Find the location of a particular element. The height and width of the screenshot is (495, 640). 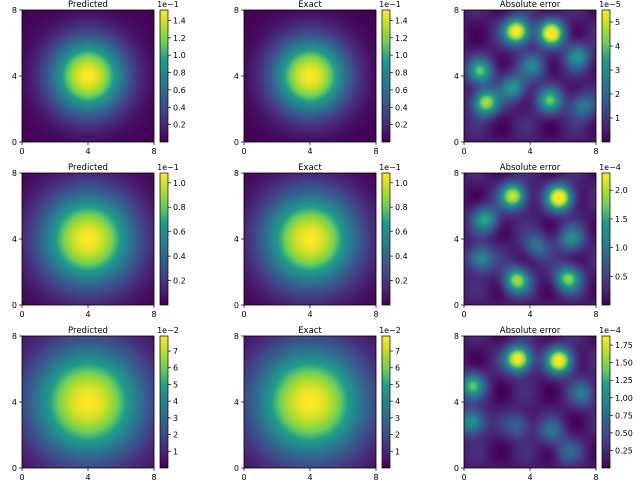

panel-title: Absolute error is located at coordinates (530, 331).